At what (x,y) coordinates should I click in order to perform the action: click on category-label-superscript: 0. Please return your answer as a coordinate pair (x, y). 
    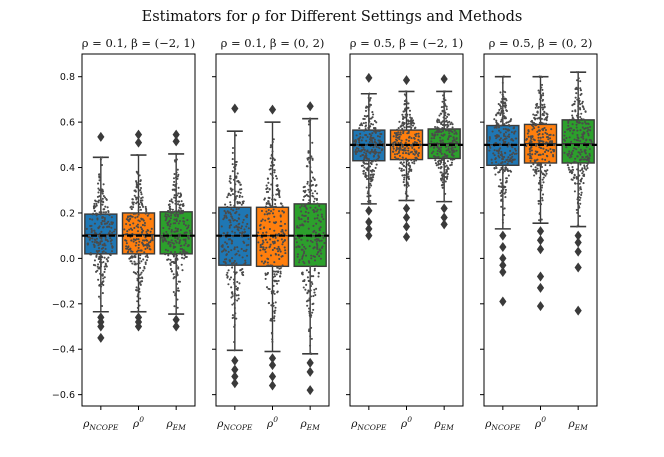
    Looking at the image, I should click on (543, 419).